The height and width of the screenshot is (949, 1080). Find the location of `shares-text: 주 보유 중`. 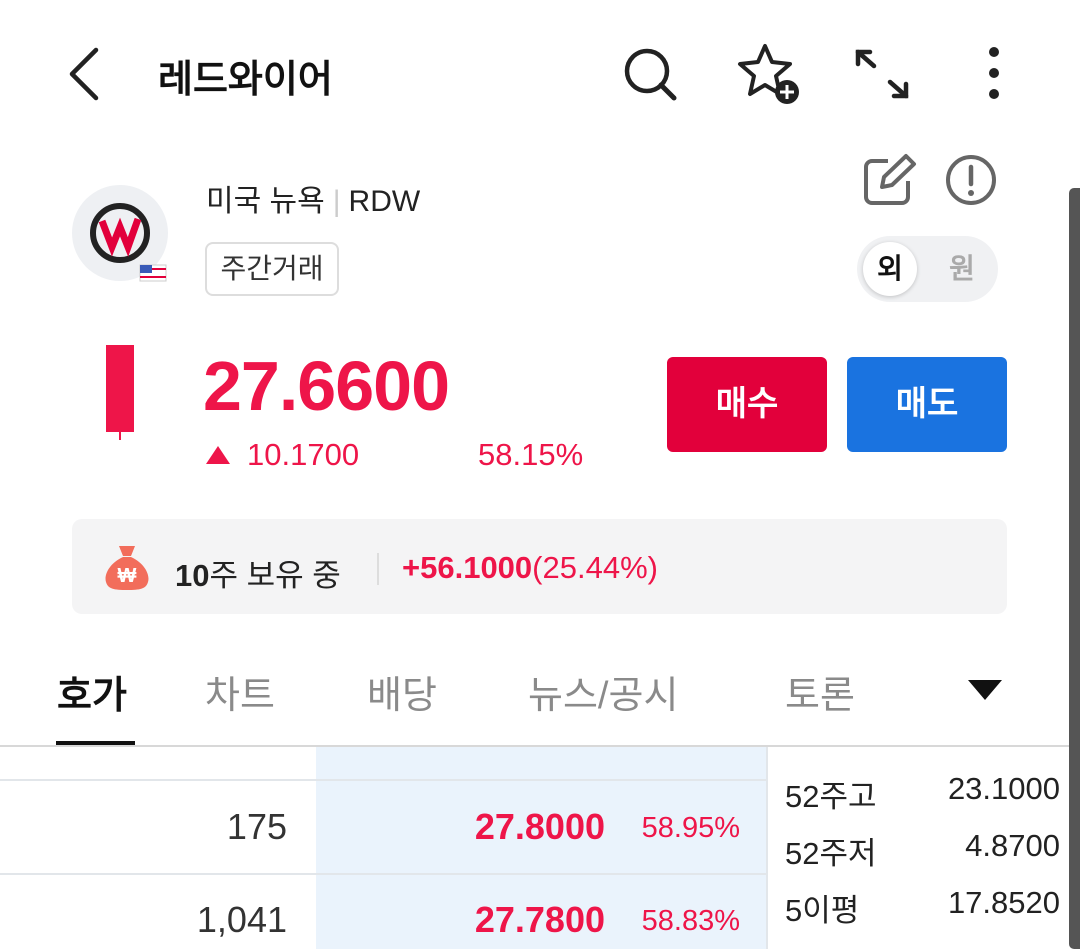

shares-text: 주 보유 중 is located at coordinates (275, 575).